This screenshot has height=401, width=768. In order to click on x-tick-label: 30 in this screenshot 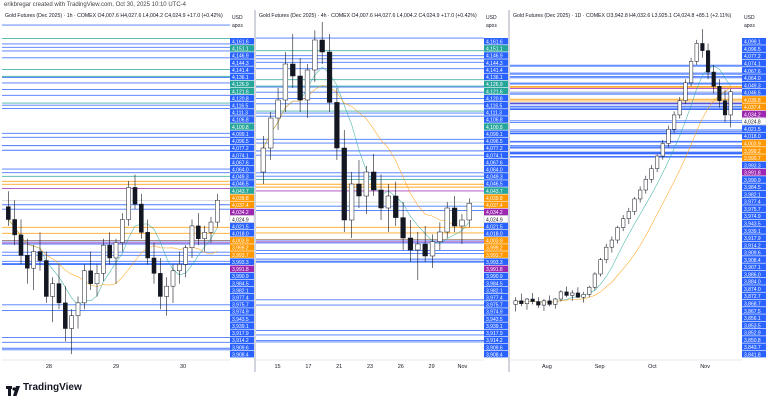, I will do `click(183, 367)`.